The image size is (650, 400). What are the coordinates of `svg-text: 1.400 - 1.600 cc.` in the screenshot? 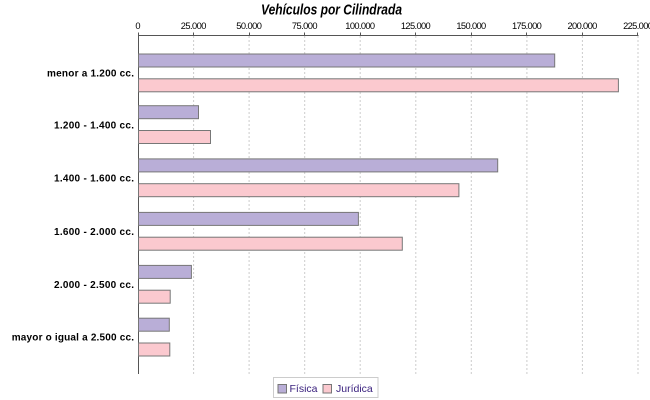 It's located at (94, 178).